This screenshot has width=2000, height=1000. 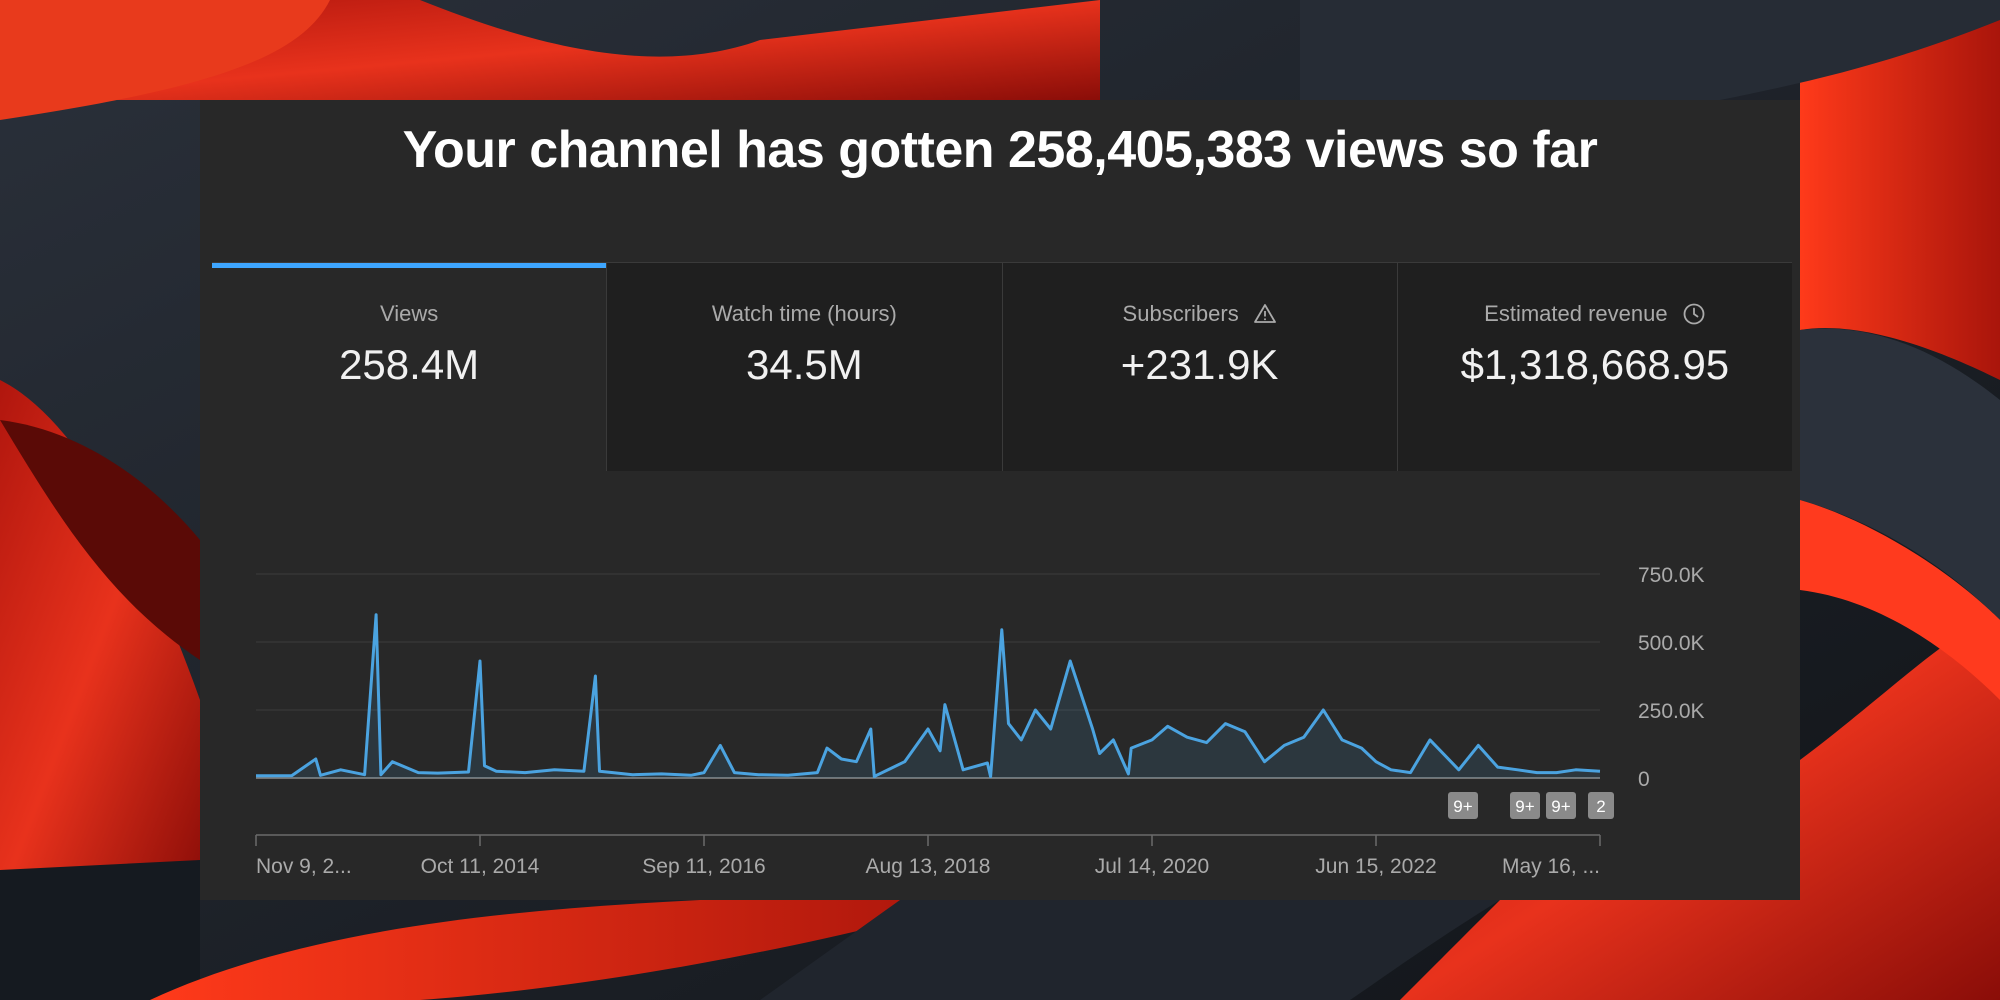 I want to click on tab-revenue-label: Estimated revenue, so click(x=1576, y=313).